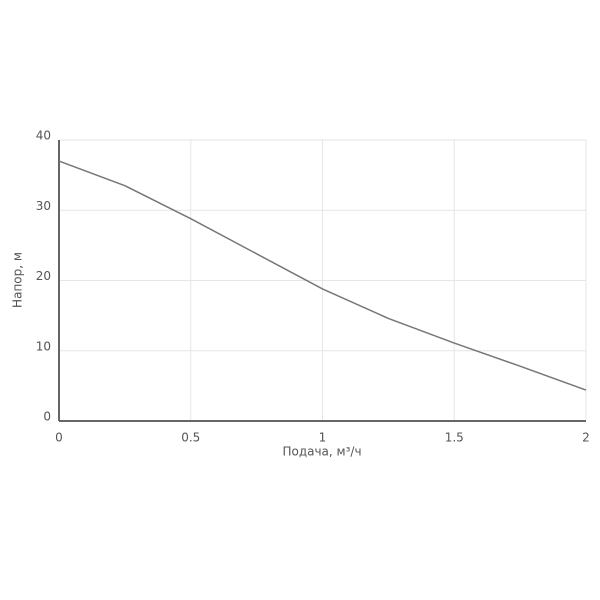 Image resolution: width=600 pixels, height=600 pixels. I want to click on x-tick-label: 1.5, so click(454, 438).